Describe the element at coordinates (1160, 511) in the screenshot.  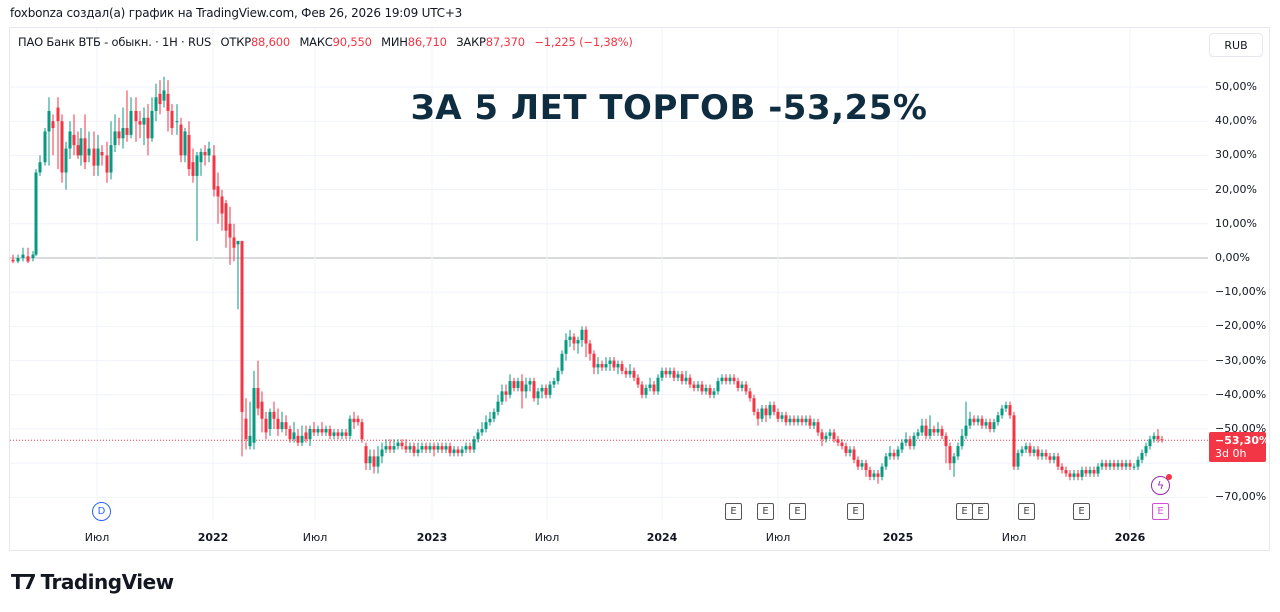
I see `upcoming-earnings-icon: E` at that location.